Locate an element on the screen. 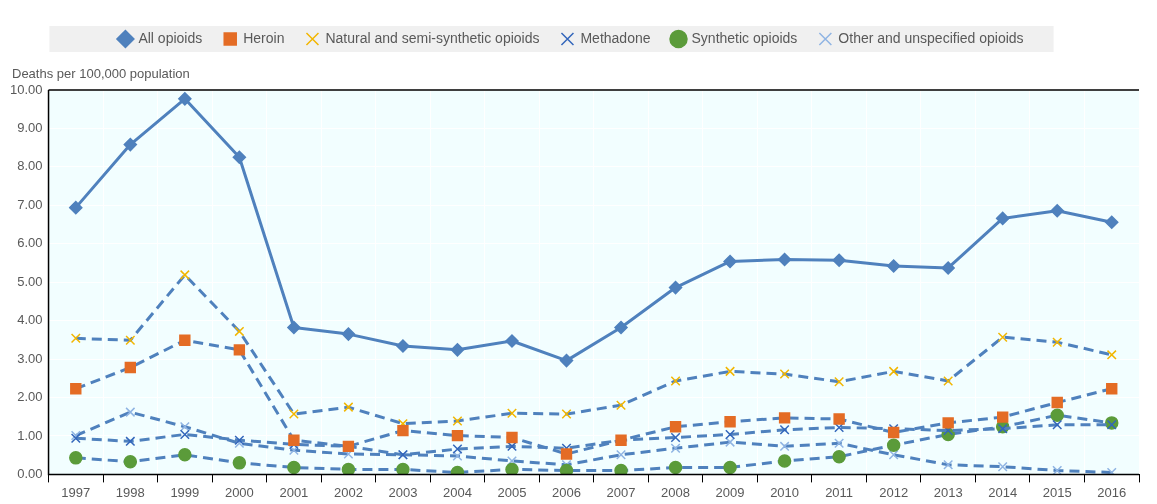  x-tick-label: 2002 is located at coordinates (348, 492).